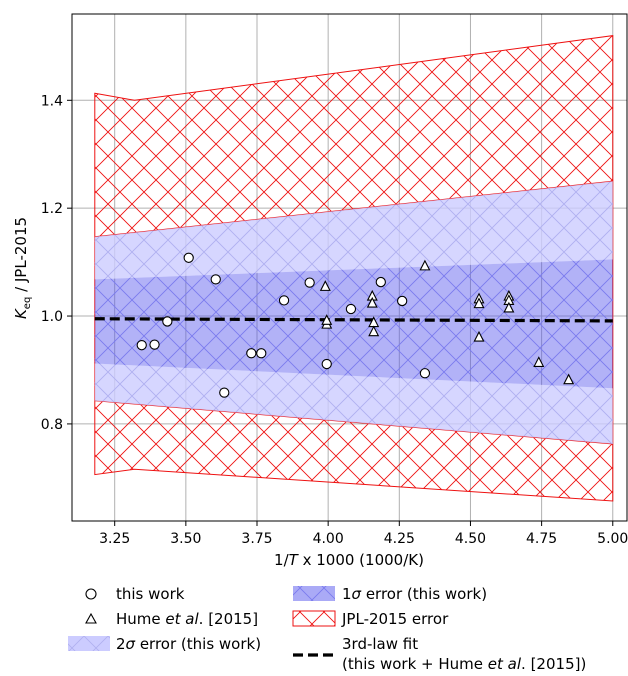 This screenshot has width=628, height=676. What do you see at coordinates (56, 263) in the screenshot?
I see `y-axis-ticks: 0.8 1.0 1.2 1.4` at bounding box center [56, 263].